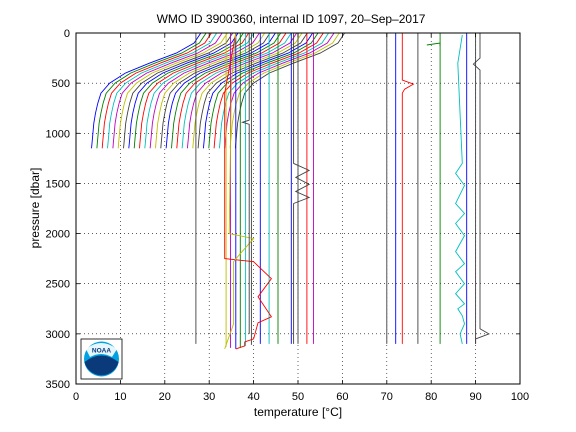 This screenshot has width=576, height=432. What do you see at coordinates (58, 235) in the screenshot?
I see `y-tick-label: 2000` at bounding box center [58, 235].